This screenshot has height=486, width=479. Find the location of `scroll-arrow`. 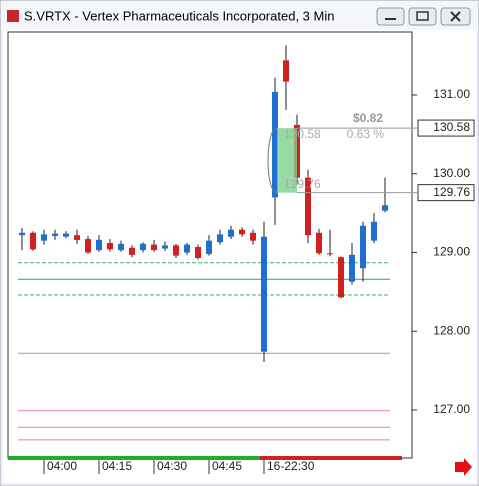

scroll-arrow is located at coordinates (463, 467).